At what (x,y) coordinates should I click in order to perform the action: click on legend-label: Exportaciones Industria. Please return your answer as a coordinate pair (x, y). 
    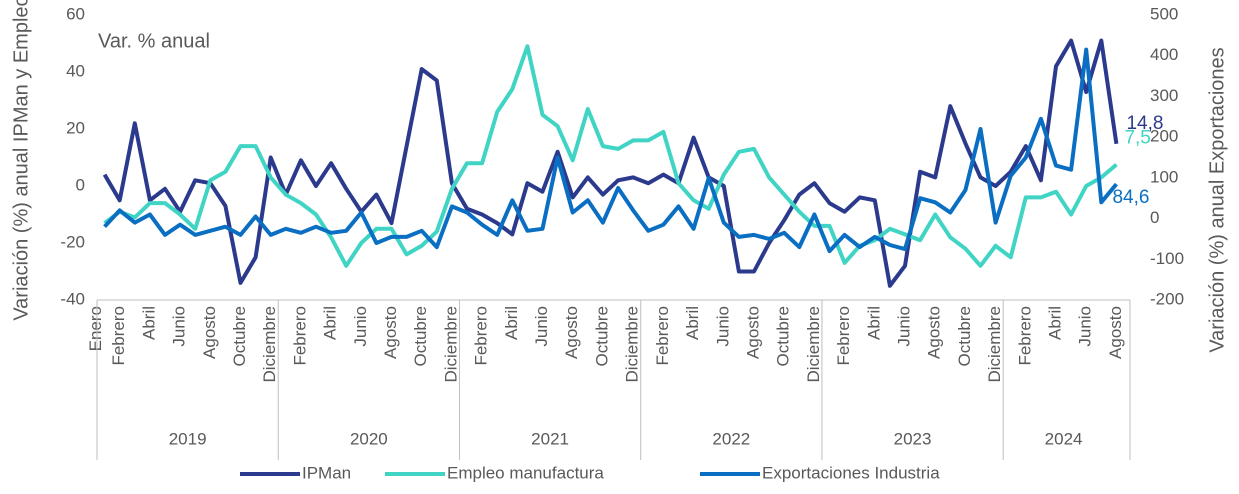
    Looking at the image, I should click on (851, 472).